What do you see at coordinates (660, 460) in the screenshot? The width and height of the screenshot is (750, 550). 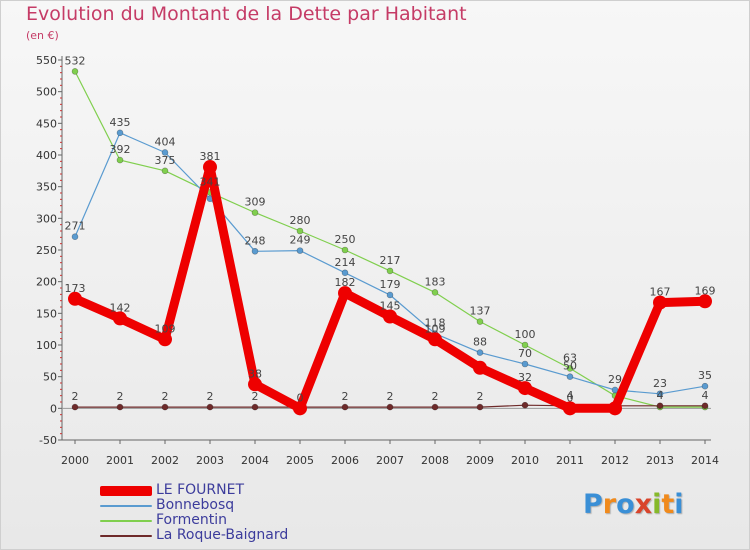 I see `x-tick-label: 2013` at bounding box center [660, 460].